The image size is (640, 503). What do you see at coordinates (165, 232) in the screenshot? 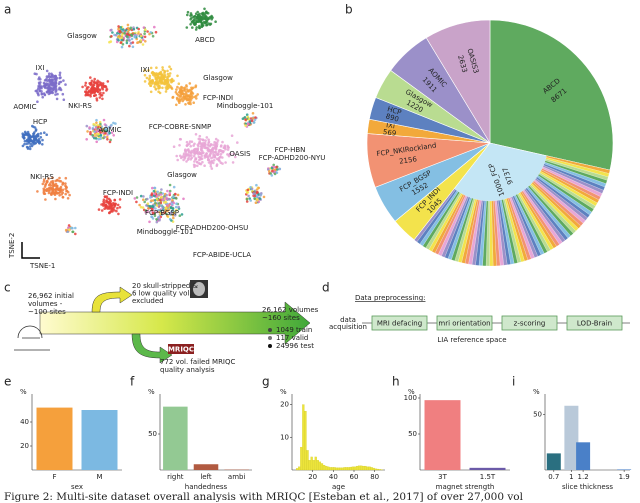
I see `tsne-label: Mindboggle-101` at bounding box center [165, 232].